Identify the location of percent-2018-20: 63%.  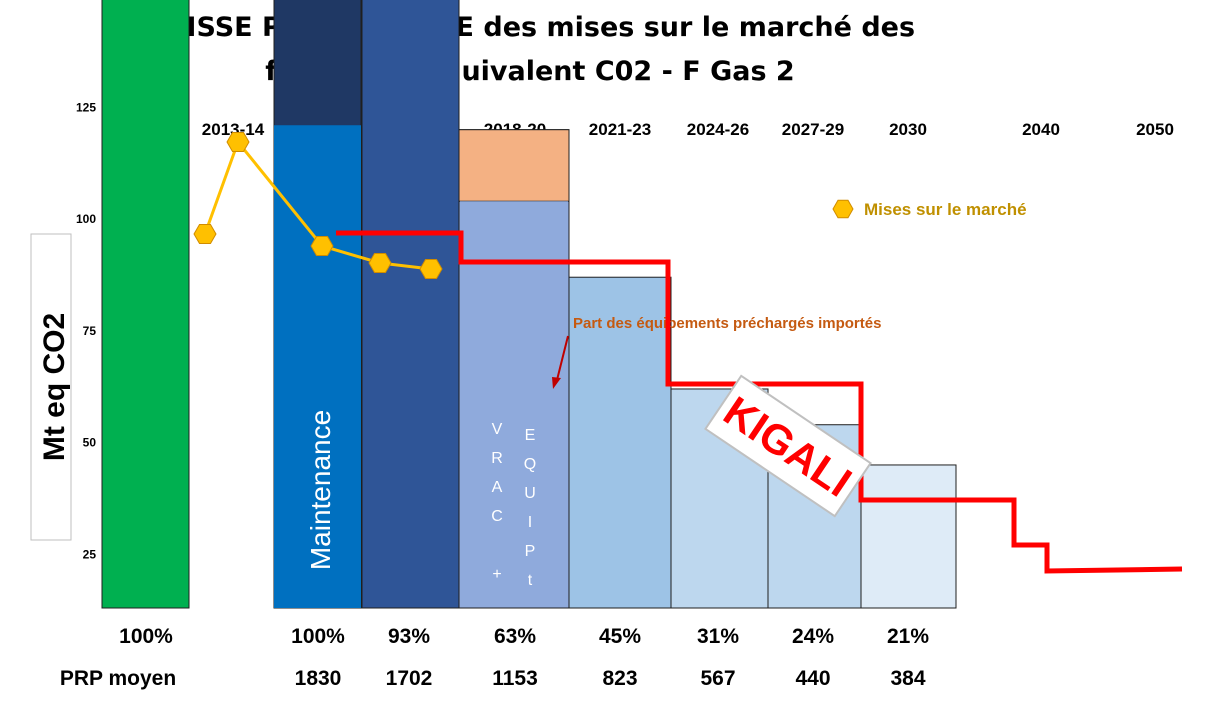
(515, 636).